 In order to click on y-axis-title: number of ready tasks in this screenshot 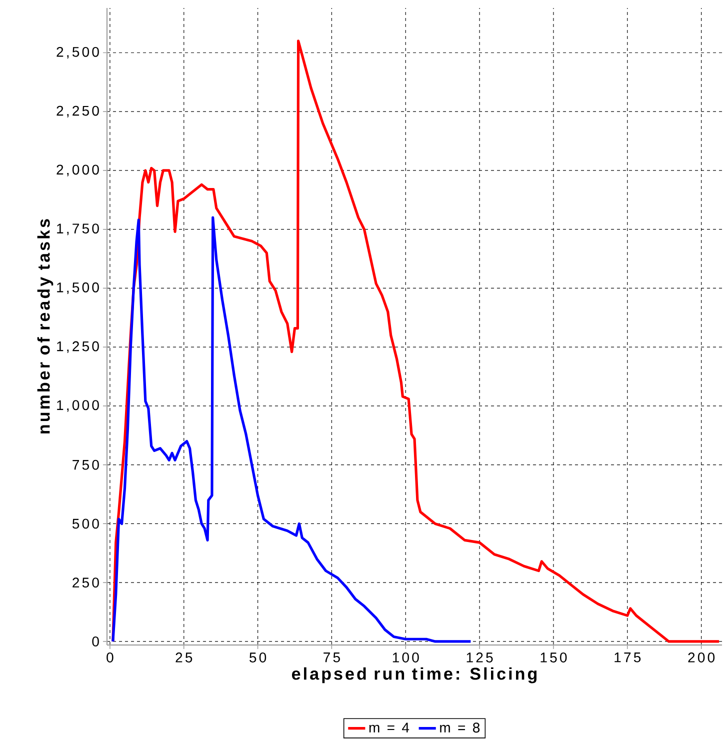, I will do `click(46, 326)`.